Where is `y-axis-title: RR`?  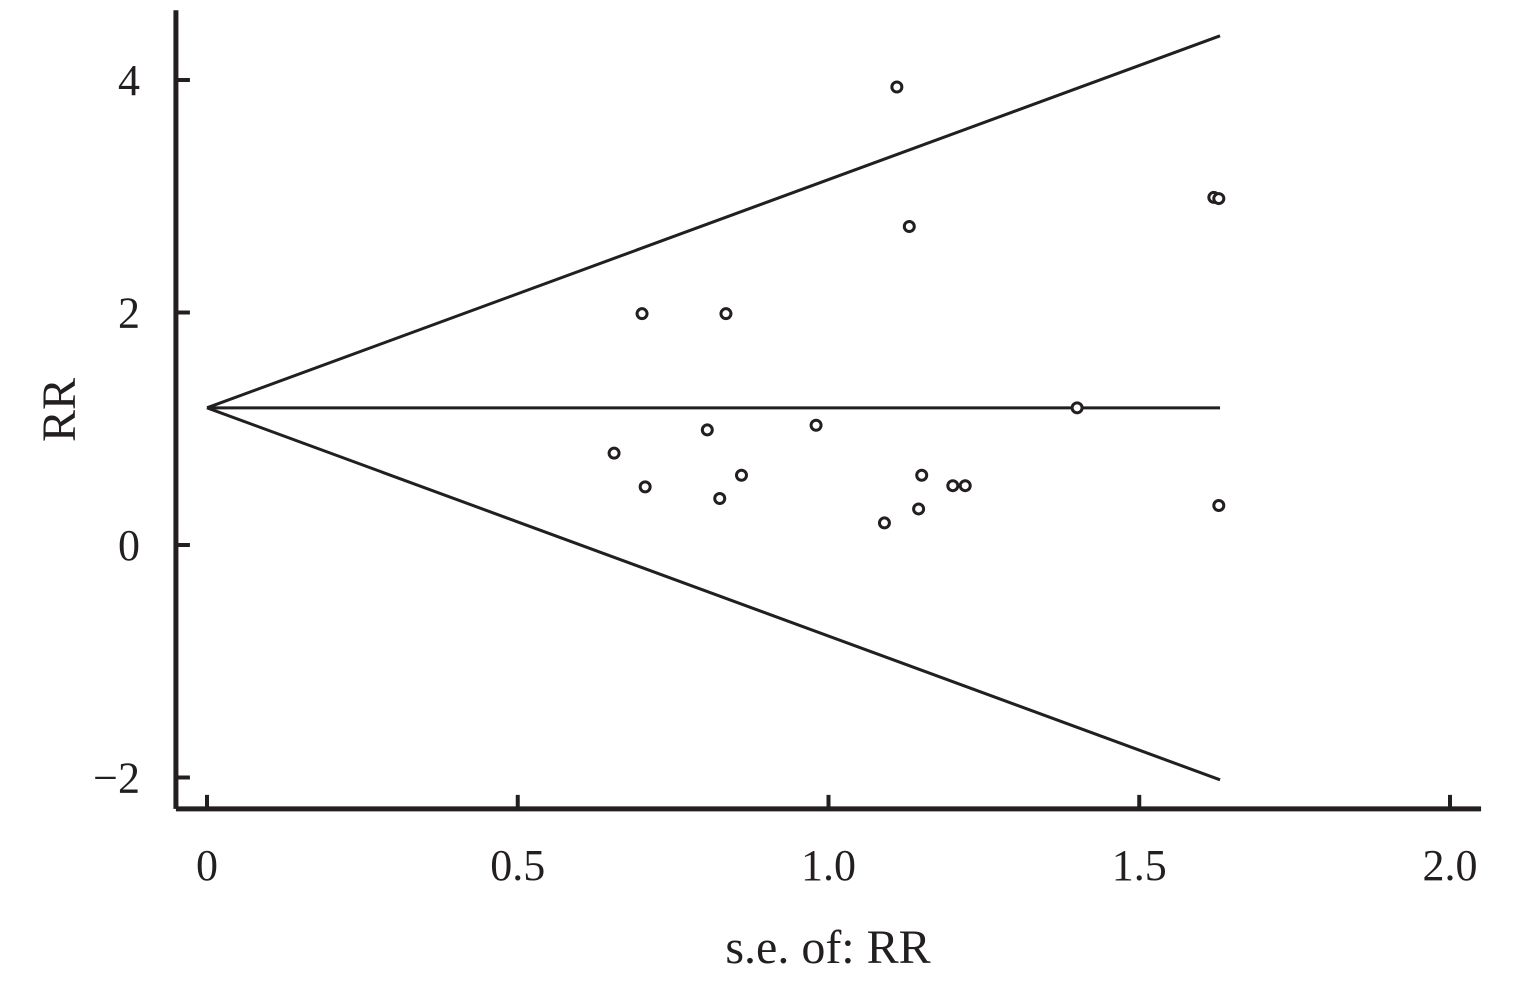 y-axis-title: RR is located at coordinates (59, 410).